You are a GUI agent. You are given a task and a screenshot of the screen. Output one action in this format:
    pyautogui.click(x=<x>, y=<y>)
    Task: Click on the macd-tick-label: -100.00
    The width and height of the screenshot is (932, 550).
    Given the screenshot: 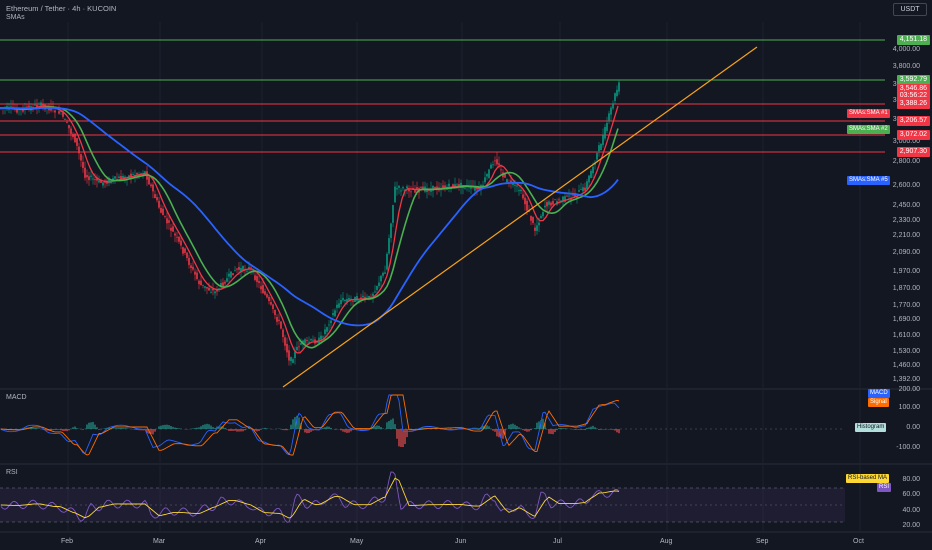 What is the action you would take?
    pyautogui.click(x=908, y=447)
    